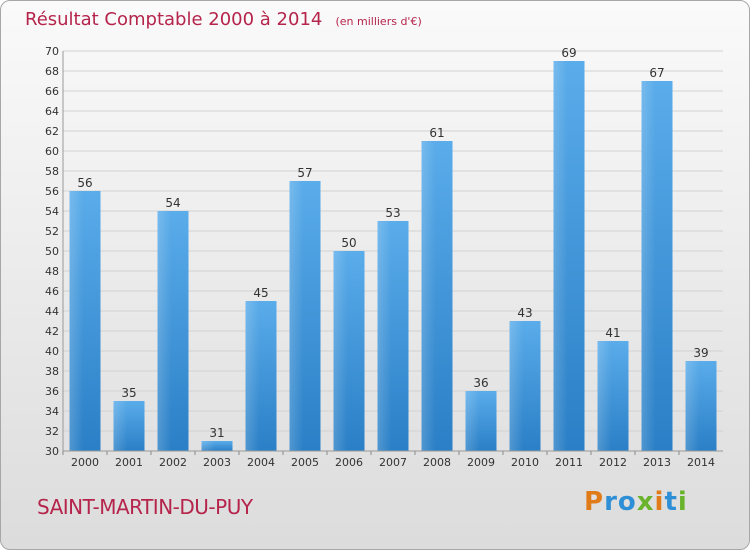 This screenshot has height=550, width=750. What do you see at coordinates (612, 333) in the screenshot?
I see `bar-value-label: 41` at bounding box center [612, 333].